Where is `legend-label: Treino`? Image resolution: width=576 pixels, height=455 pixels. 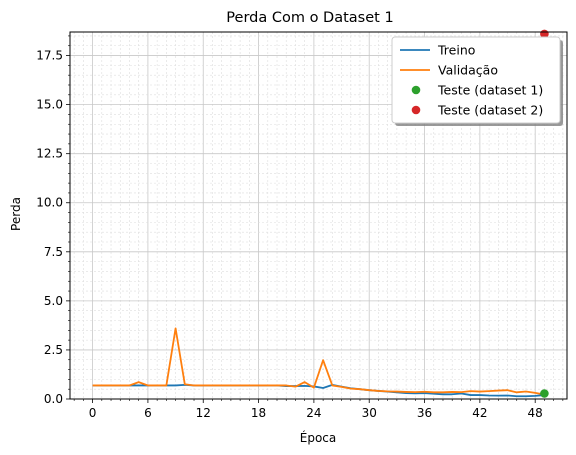 legend-label: Treino is located at coordinates (456, 50).